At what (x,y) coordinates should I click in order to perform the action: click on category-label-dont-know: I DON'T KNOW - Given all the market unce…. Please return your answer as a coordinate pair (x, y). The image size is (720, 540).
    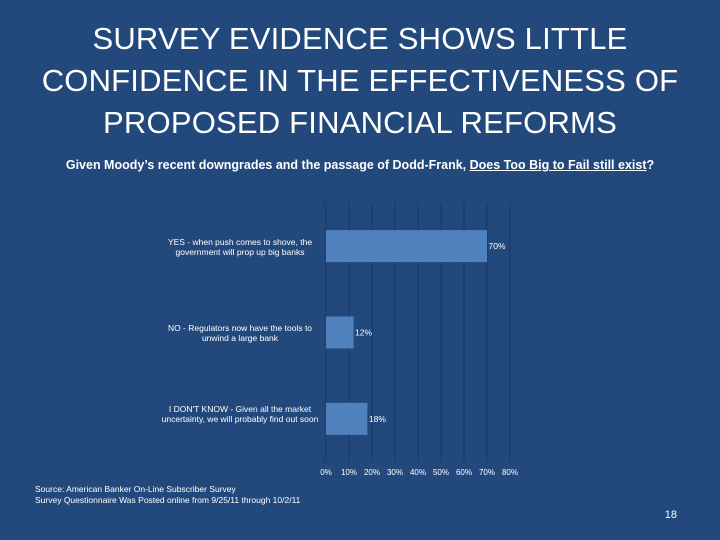
    Looking at the image, I should click on (240, 414).